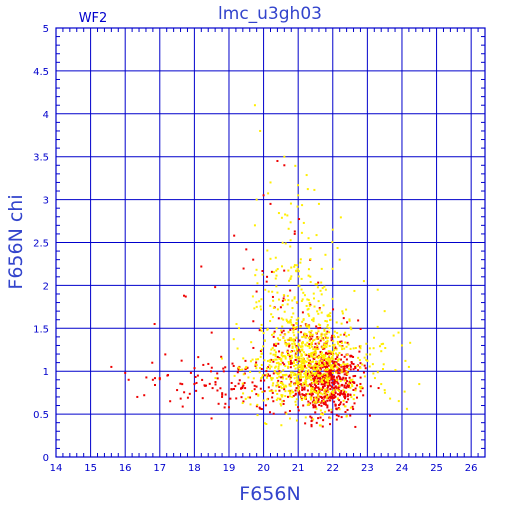 This screenshot has height=512, width=512. What do you see at coordinates (46, 372) in the screenshot?
I see `y-tick-label: 1` at bounding box center [46, 372].